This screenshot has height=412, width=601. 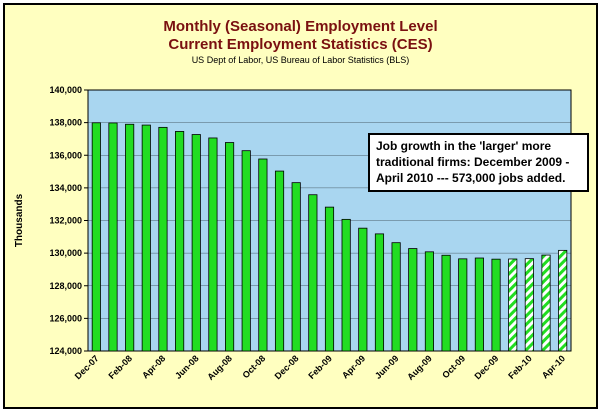 What do you see at coordinates (353, 366) in the screenshot?
I see `x-tick-label: Apr-09` at bounding box center [353, 366].